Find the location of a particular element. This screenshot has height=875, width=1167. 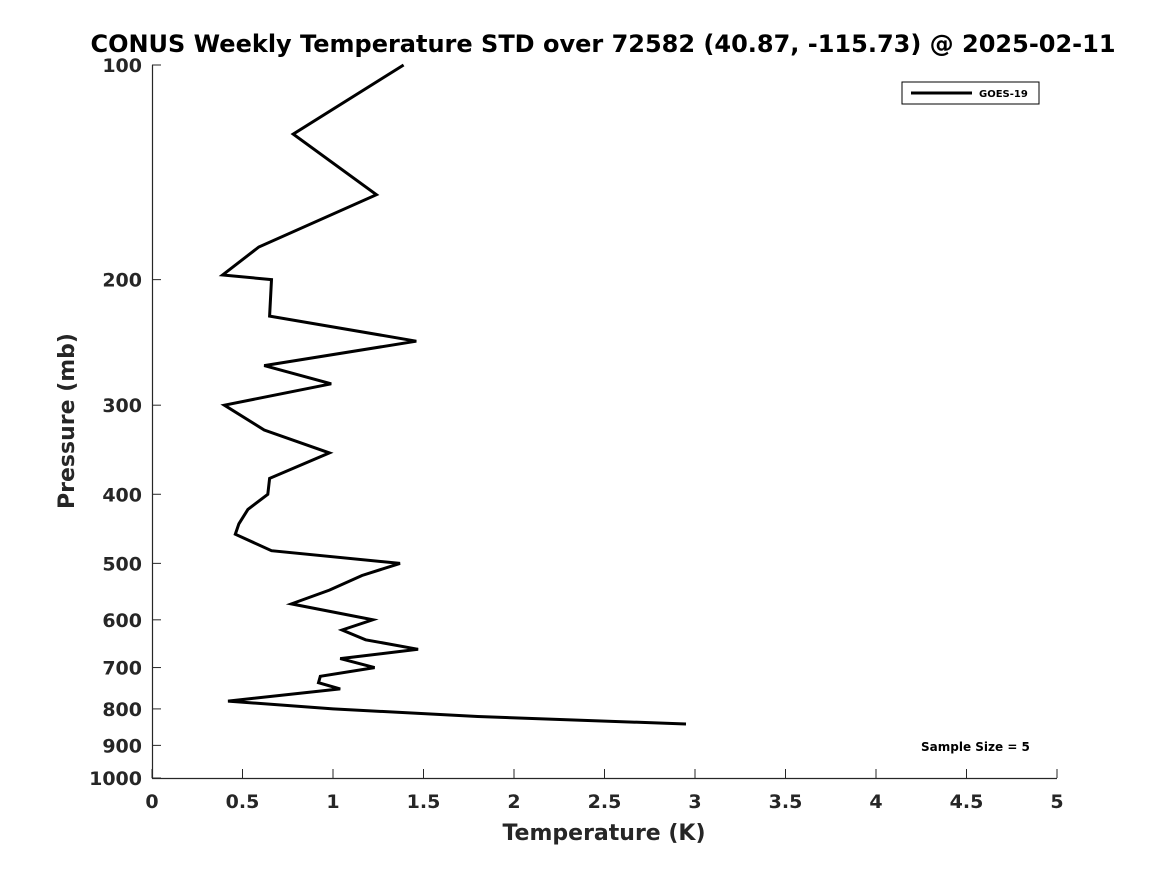

y-axis-label: Pressure (mb) is located at coordinates (67, 421).